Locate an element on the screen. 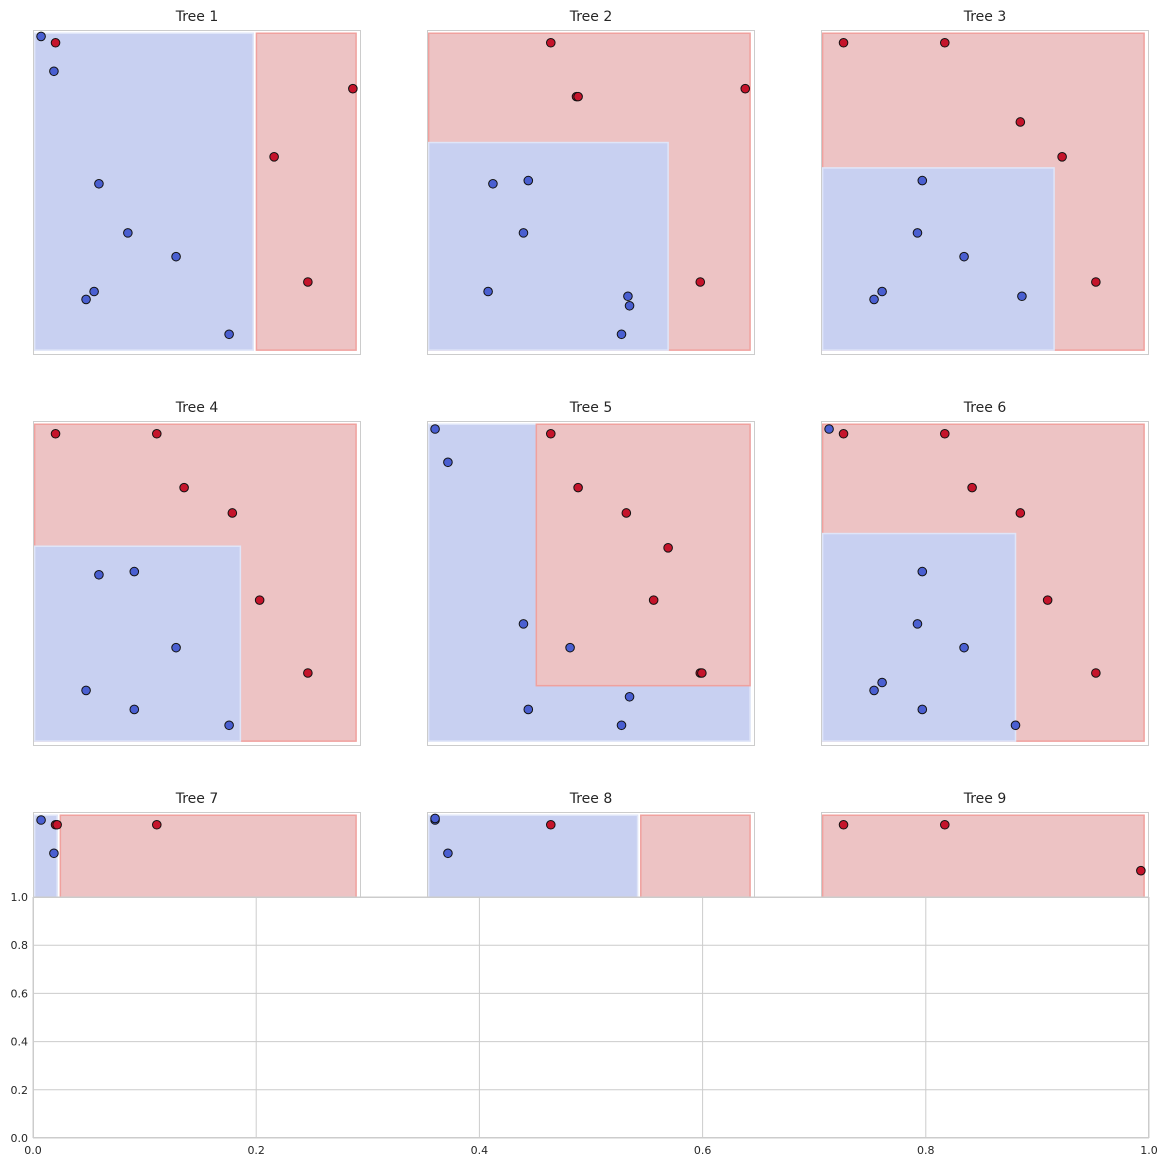  tree-panel-1: Tree 1 is located at coordinates (197, 182).